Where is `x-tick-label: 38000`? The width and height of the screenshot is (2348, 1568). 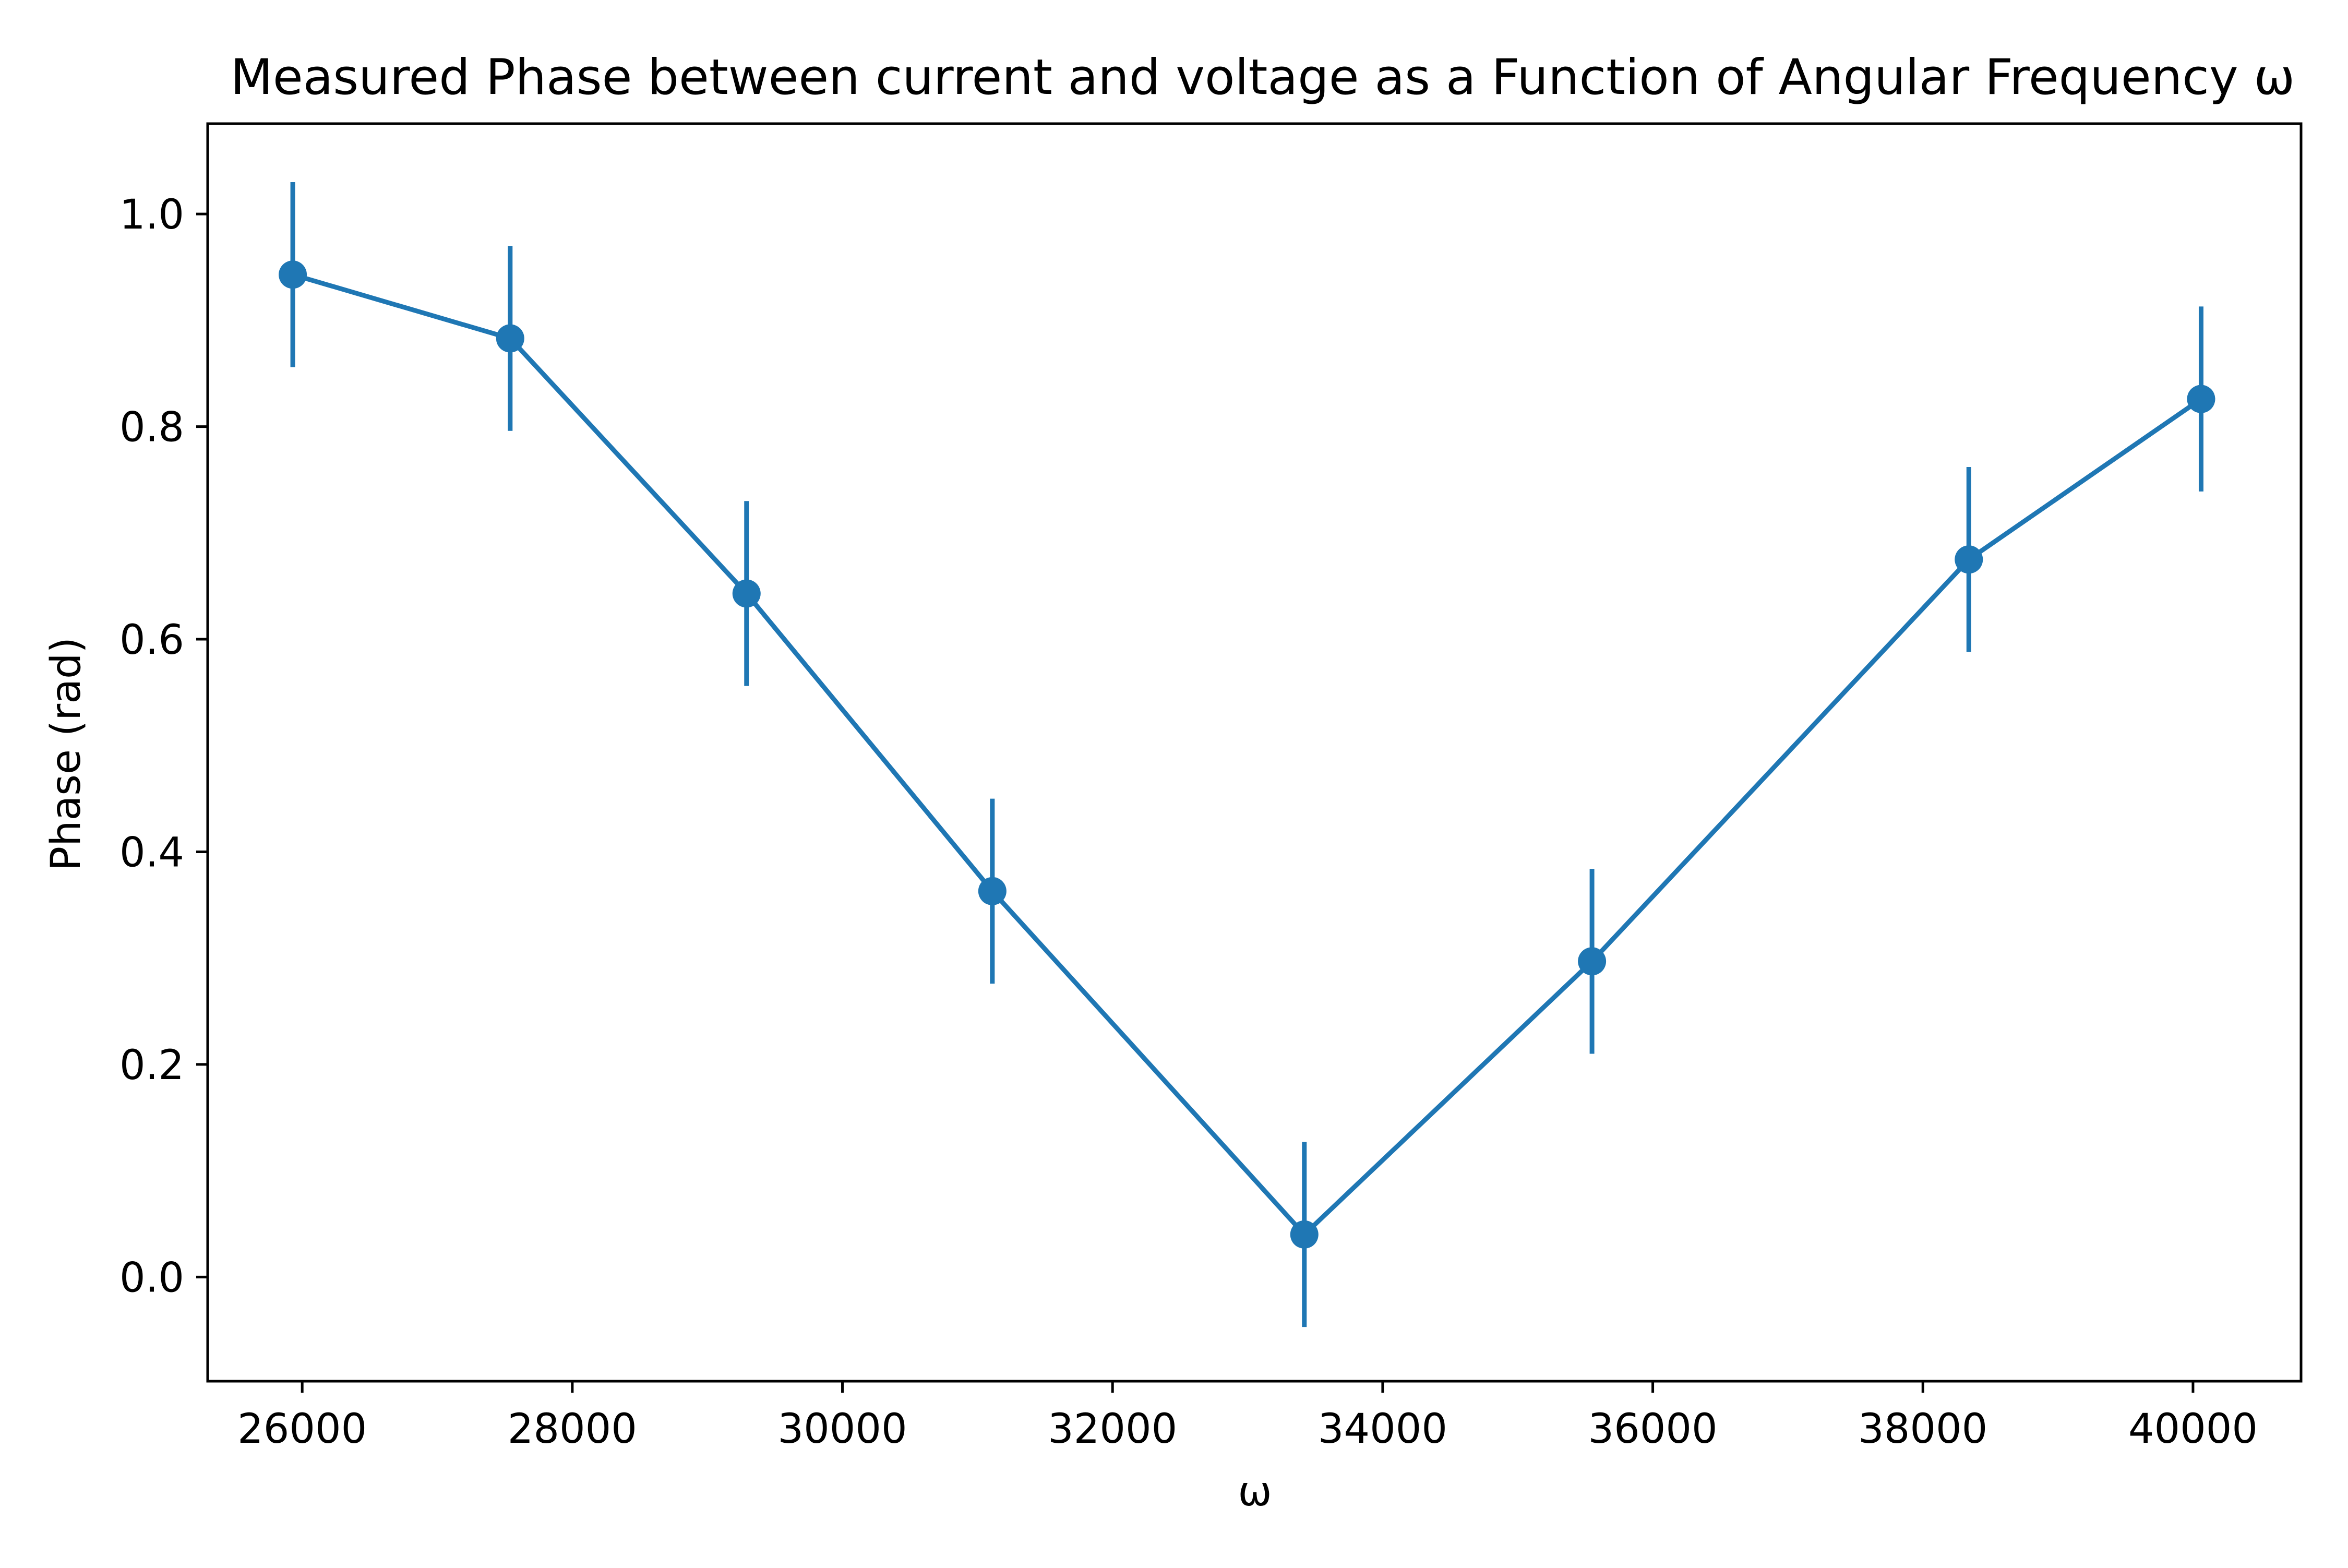
x-tick-label: 38000 is located at coordinates (1923, 1430).